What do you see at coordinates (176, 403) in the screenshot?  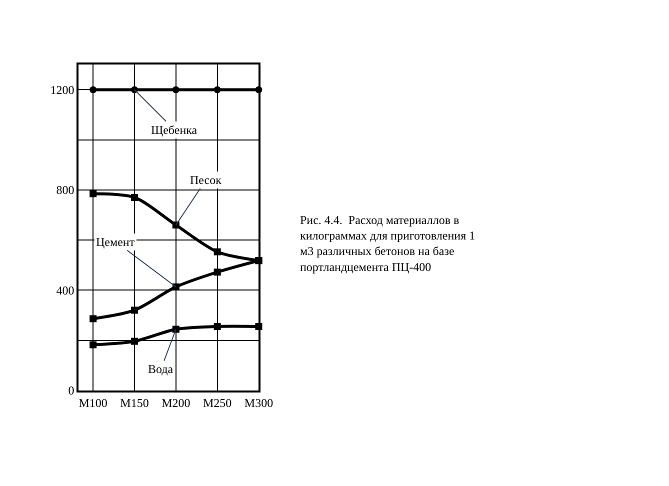 I see `x-tick-label: M200` at bounding box center [176, 403].